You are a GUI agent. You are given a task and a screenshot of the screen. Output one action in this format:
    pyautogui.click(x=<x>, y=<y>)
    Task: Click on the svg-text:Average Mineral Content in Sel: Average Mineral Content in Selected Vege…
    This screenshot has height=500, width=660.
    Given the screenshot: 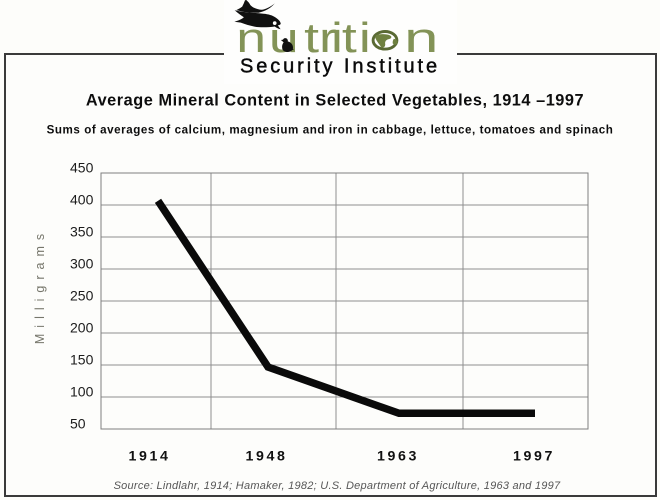 What is the action you would take?
    pyautogui.click(x=335, y=101)
    